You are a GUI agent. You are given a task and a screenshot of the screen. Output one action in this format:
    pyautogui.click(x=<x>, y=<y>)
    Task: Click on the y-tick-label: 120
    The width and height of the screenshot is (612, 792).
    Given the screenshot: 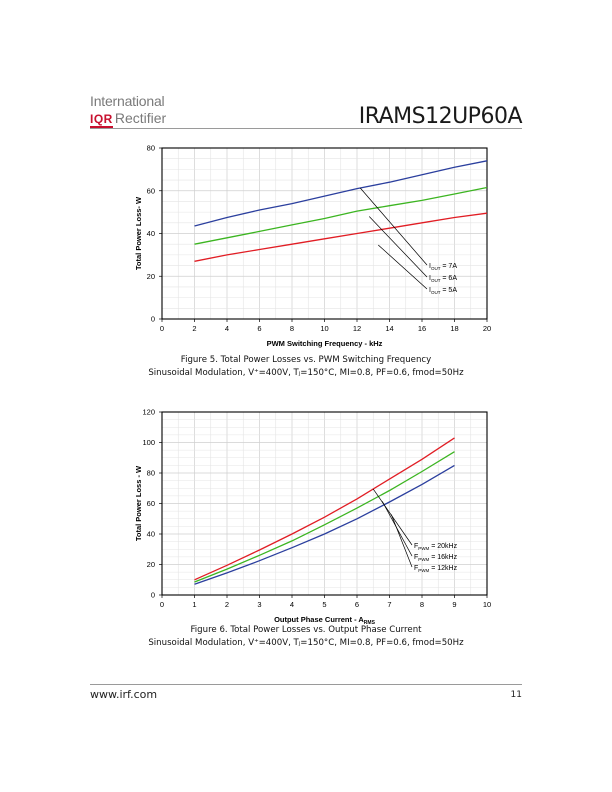 What is the action you would take?
    pyautogui.click(x=148, y=412)
    